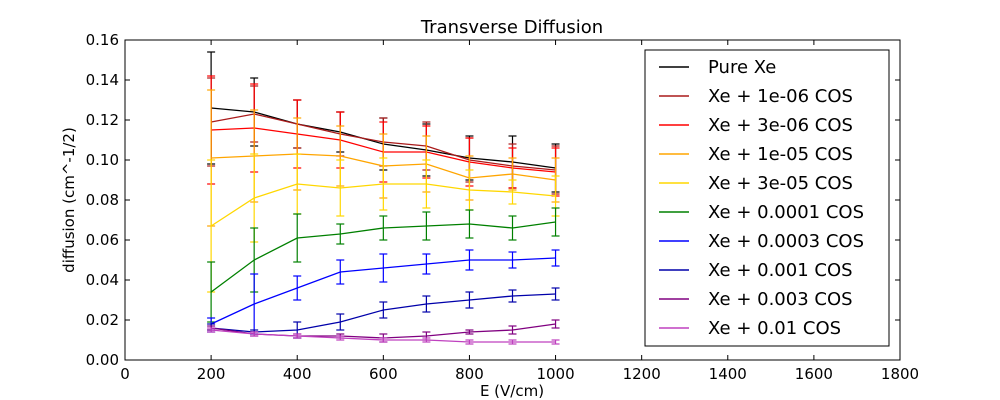  Describe the element at coordinates (555, 374) in the screenshot. I see `x-tick-label: 1000` at that location.